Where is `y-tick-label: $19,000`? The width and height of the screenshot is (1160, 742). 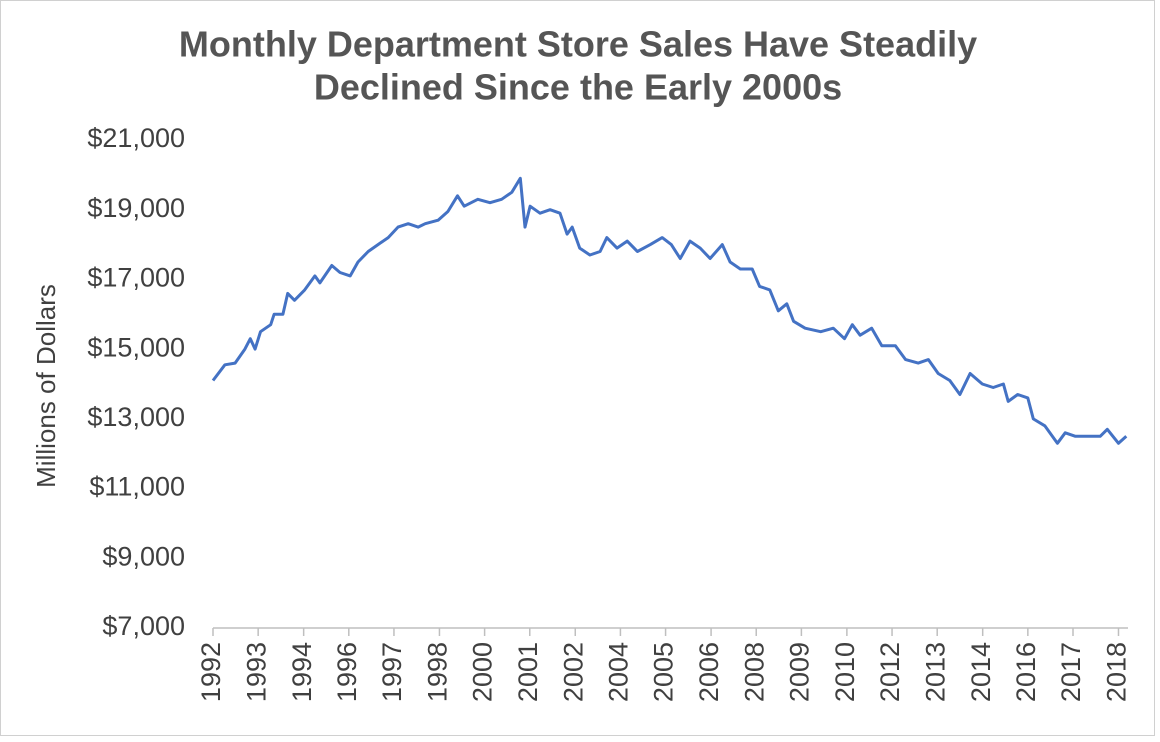 y-tick-label: $19,000 is located at coordinates (136, 208).